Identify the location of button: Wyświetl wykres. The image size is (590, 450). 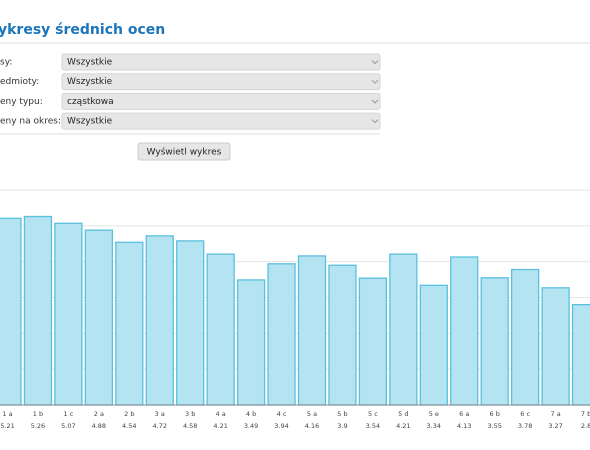
(184, 151).